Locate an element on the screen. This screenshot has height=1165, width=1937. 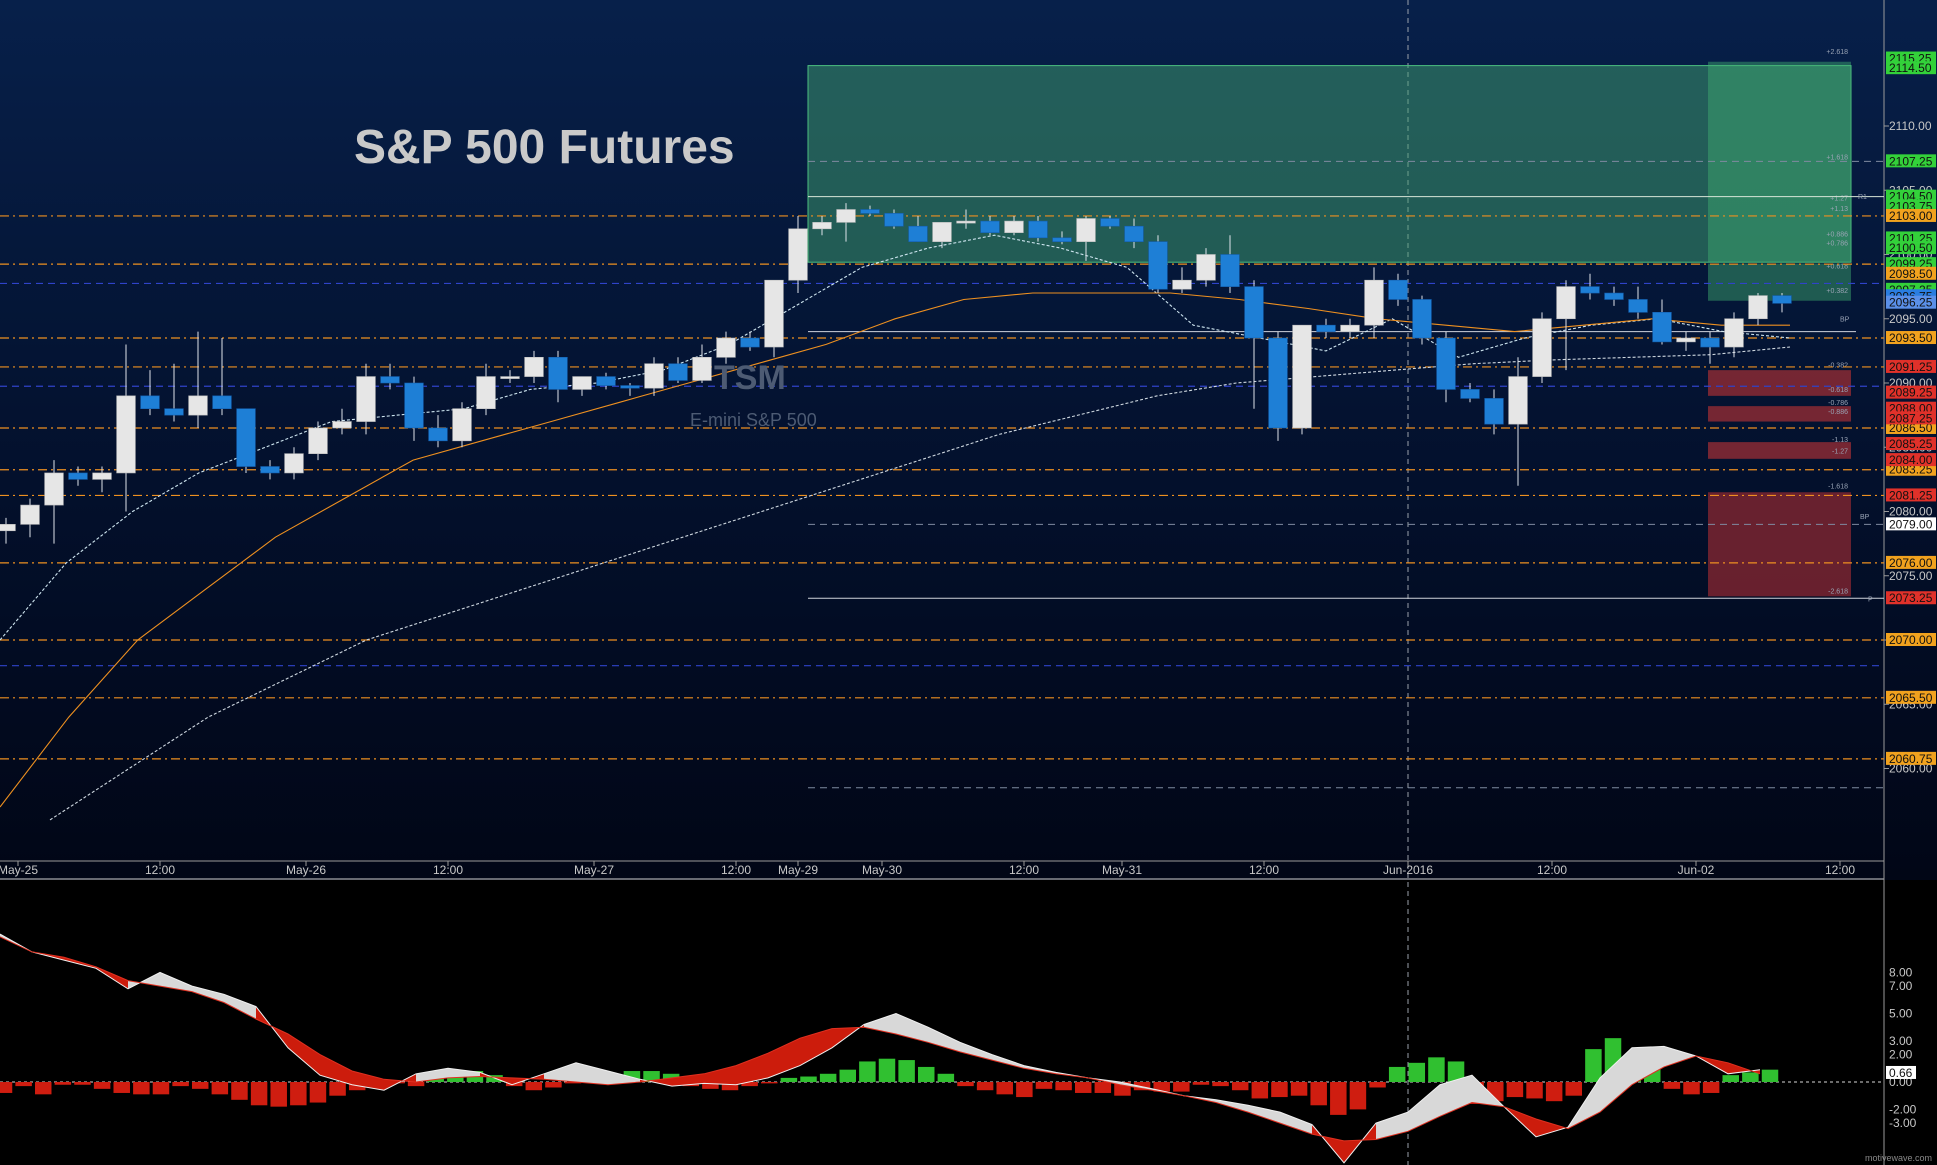
fib-zone-green-upper is located at coordinates (1779, 162).